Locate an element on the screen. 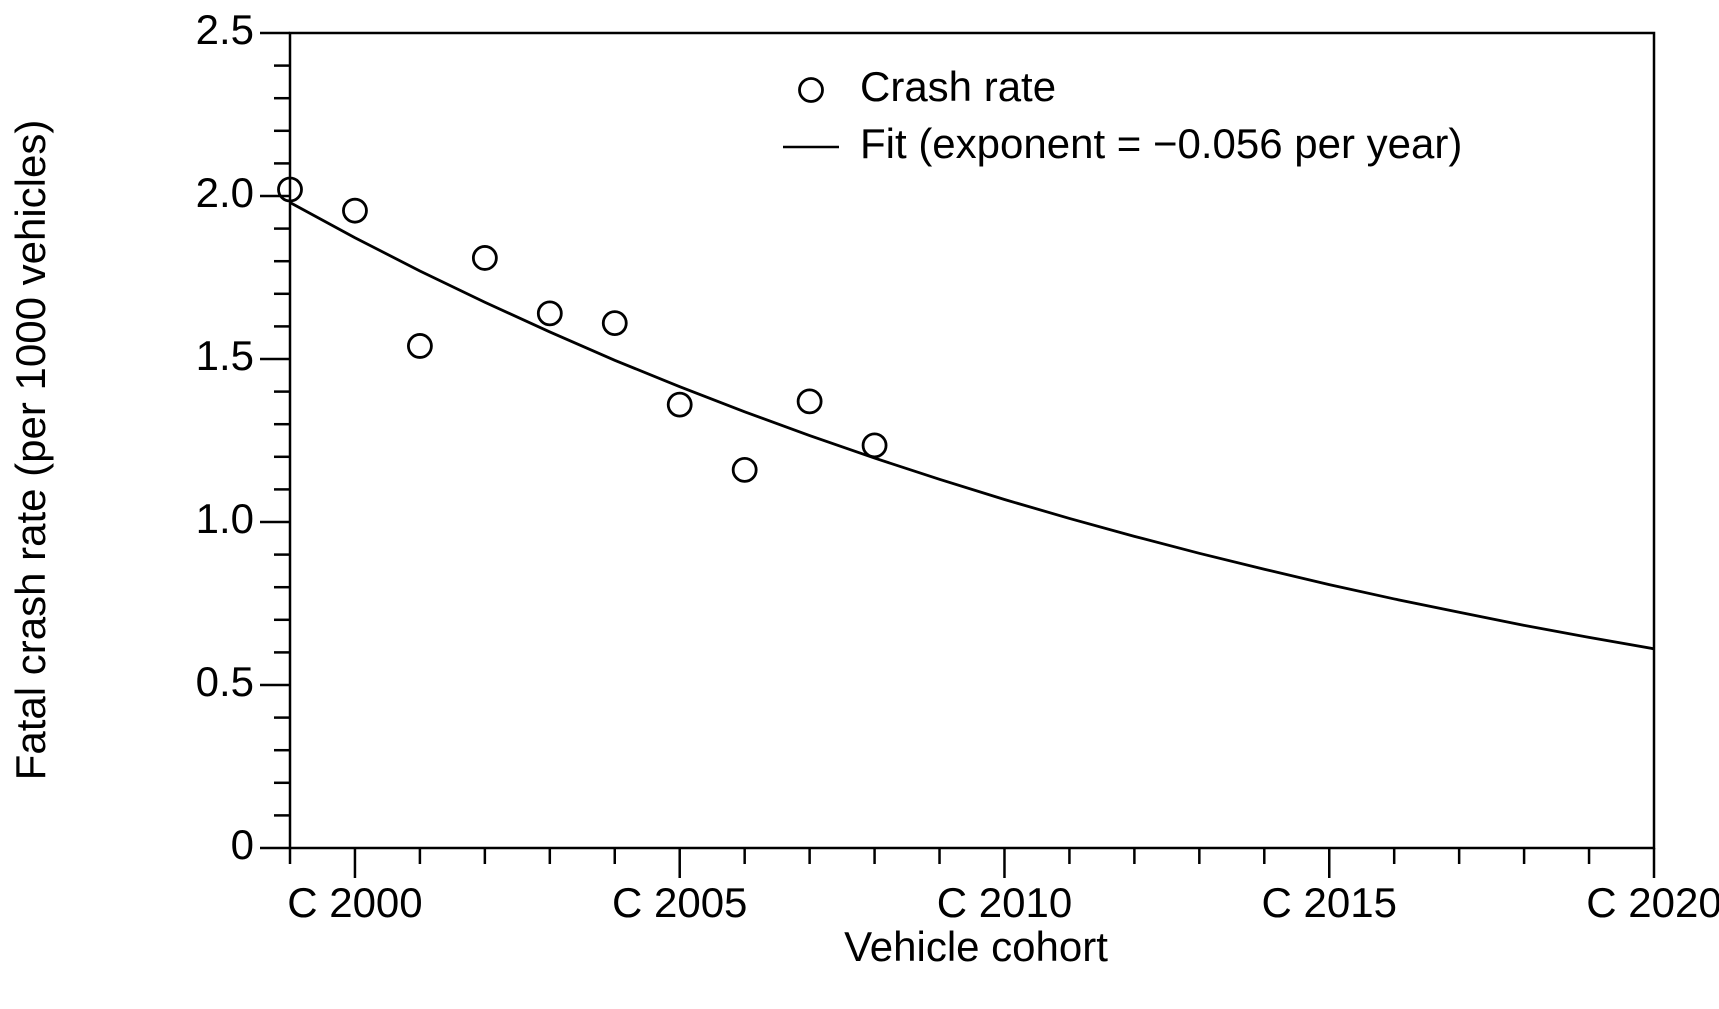  x-tick-label: C 2010 is located at coordinates (1004, 902).